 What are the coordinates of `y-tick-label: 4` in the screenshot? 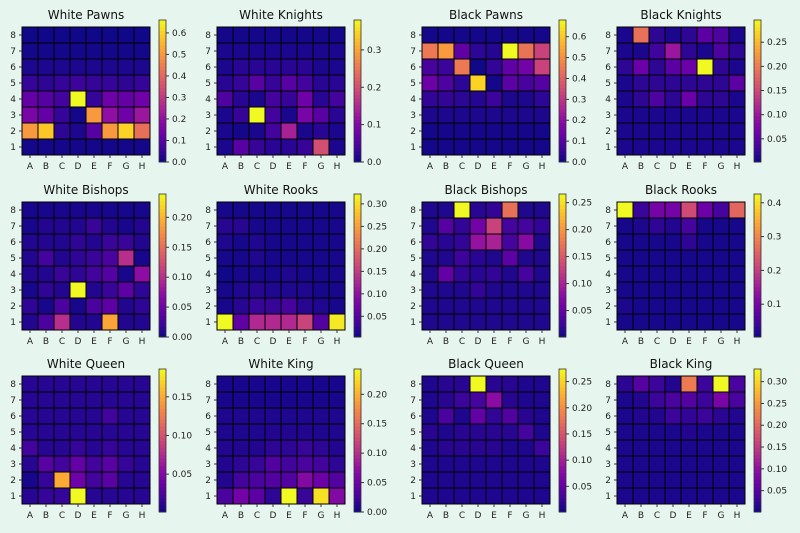 It's located at (208, 275).